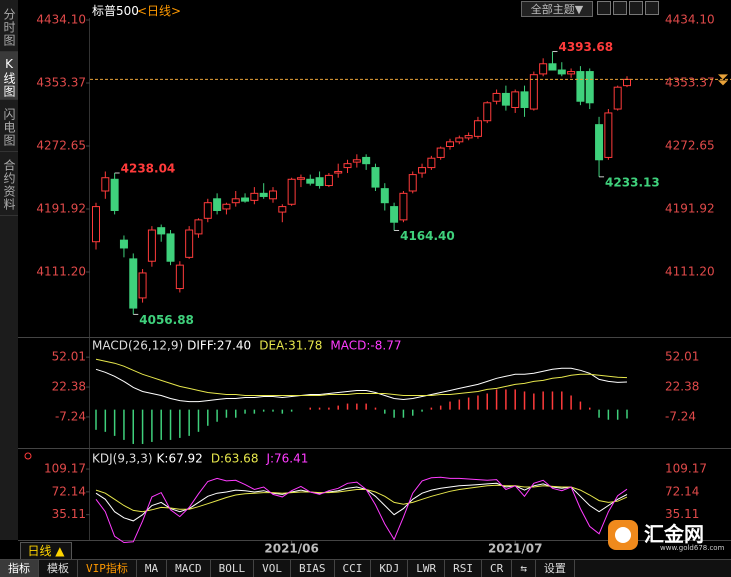 The width and height of the screenshot is (731, 577). What do you see at coordinates (9, 26) in the screenshot?
I see `sidebar-tab: 分时图` at bounding box center [9, 26].